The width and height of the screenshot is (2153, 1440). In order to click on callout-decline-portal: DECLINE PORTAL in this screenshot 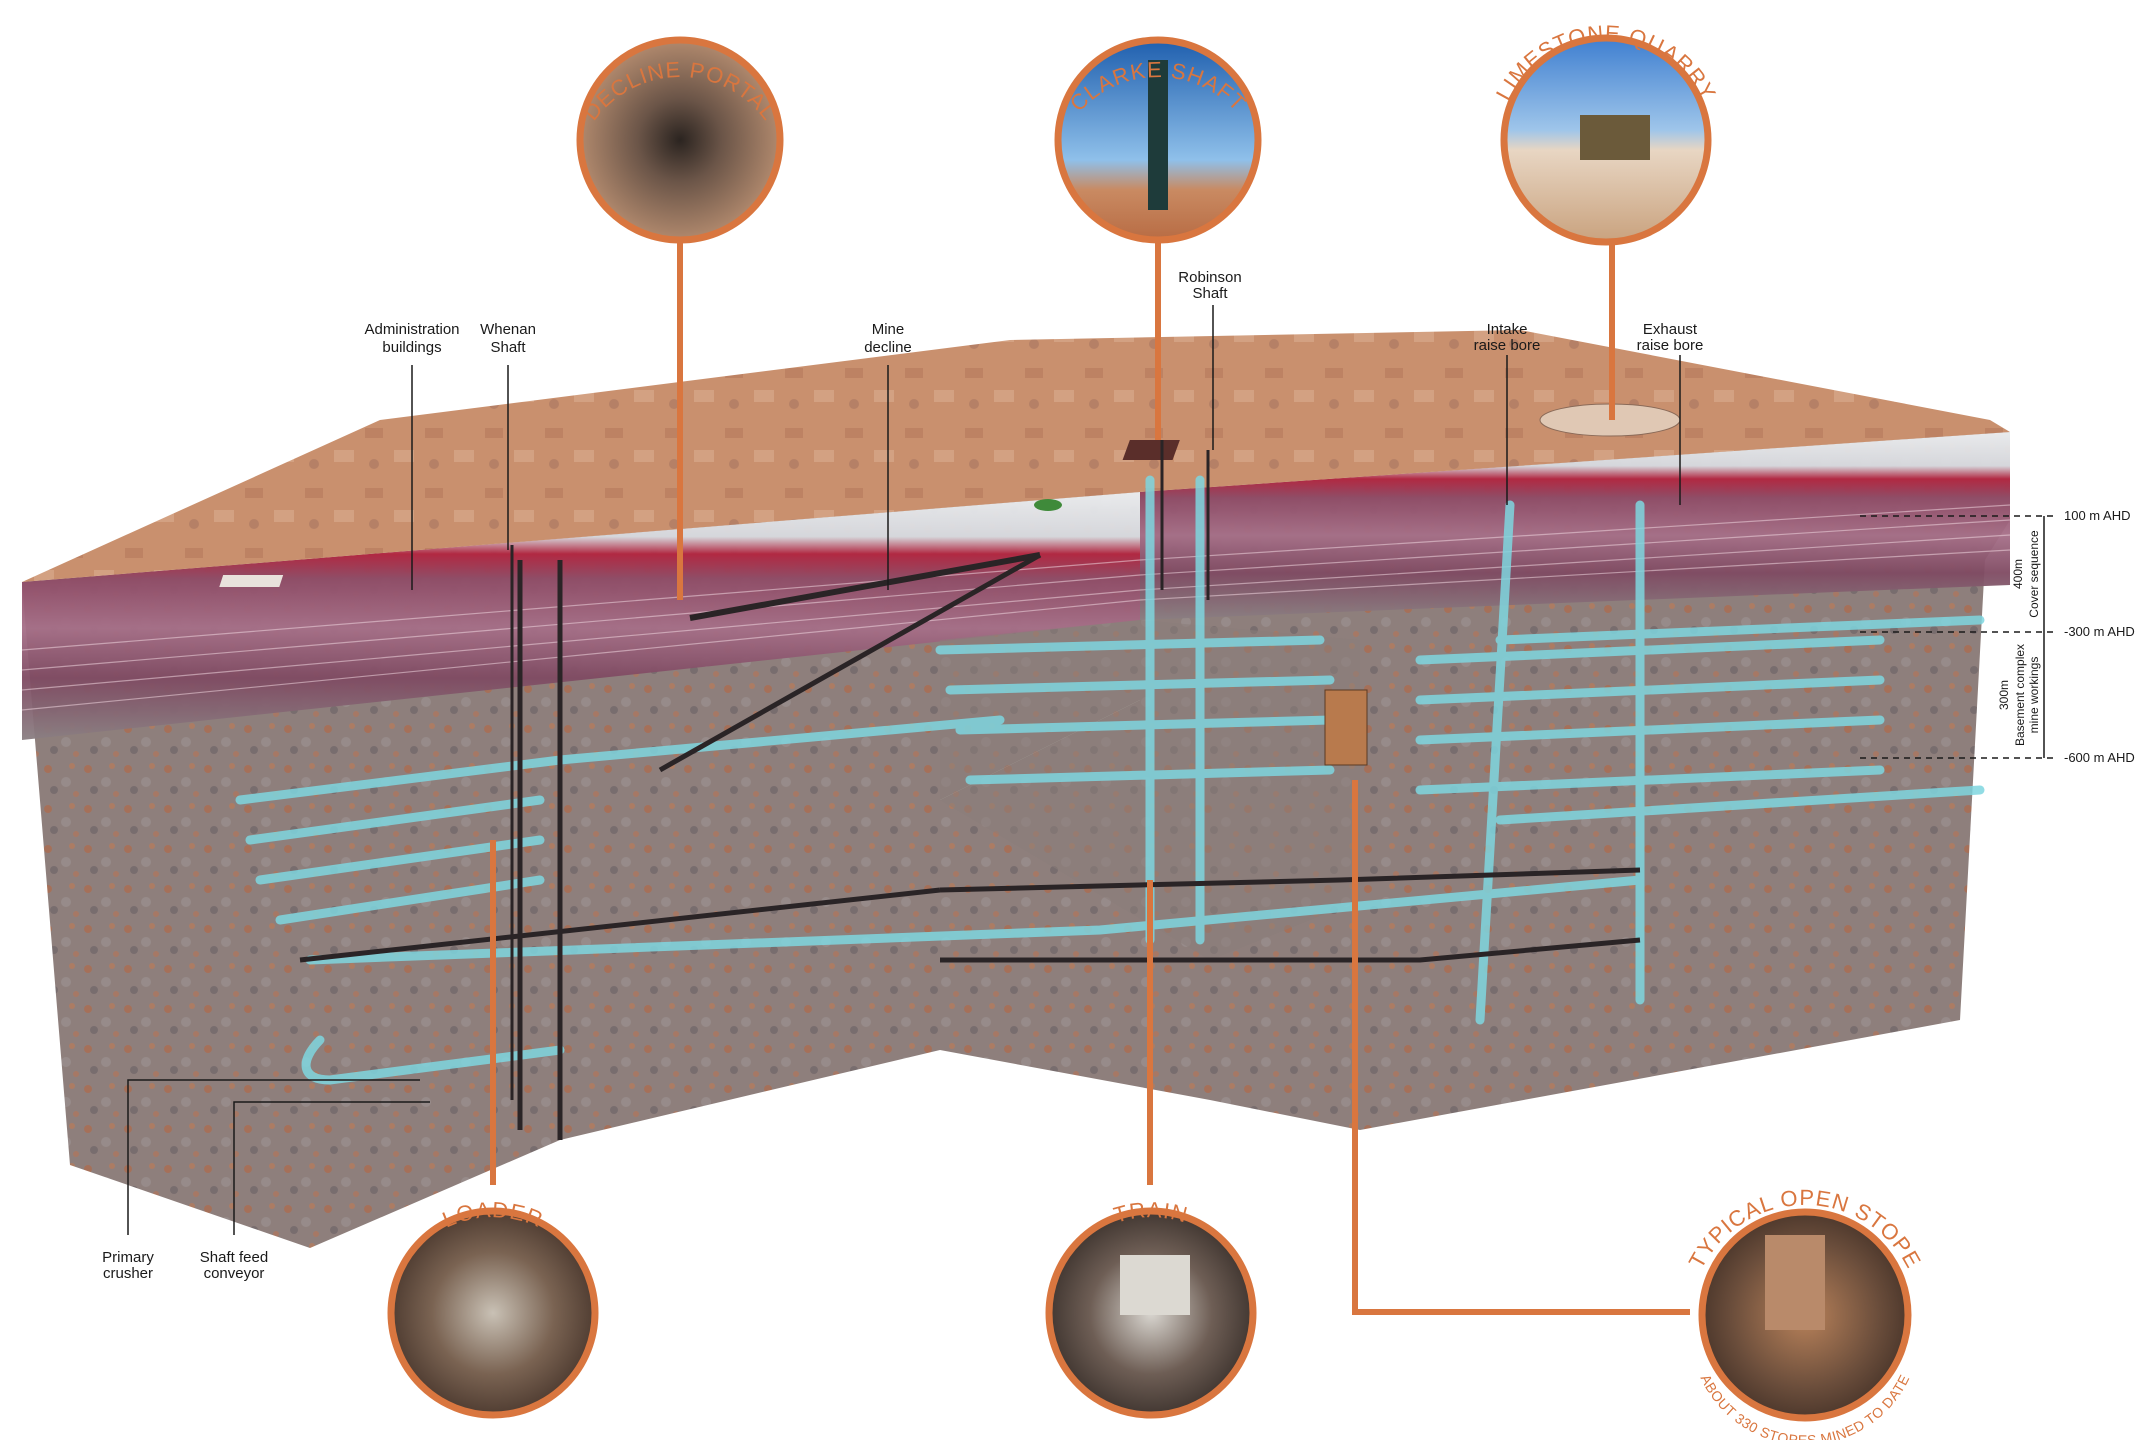, I will do `click(680, 140)`.